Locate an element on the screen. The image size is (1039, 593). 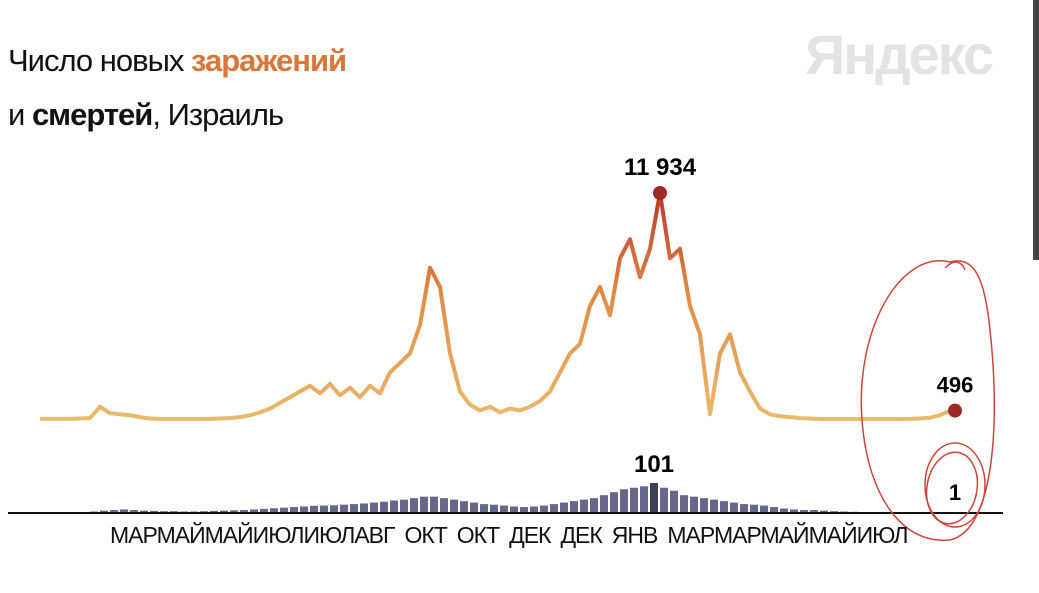
cases-peak-label: 11 934 is located at coordinates (660, 167).